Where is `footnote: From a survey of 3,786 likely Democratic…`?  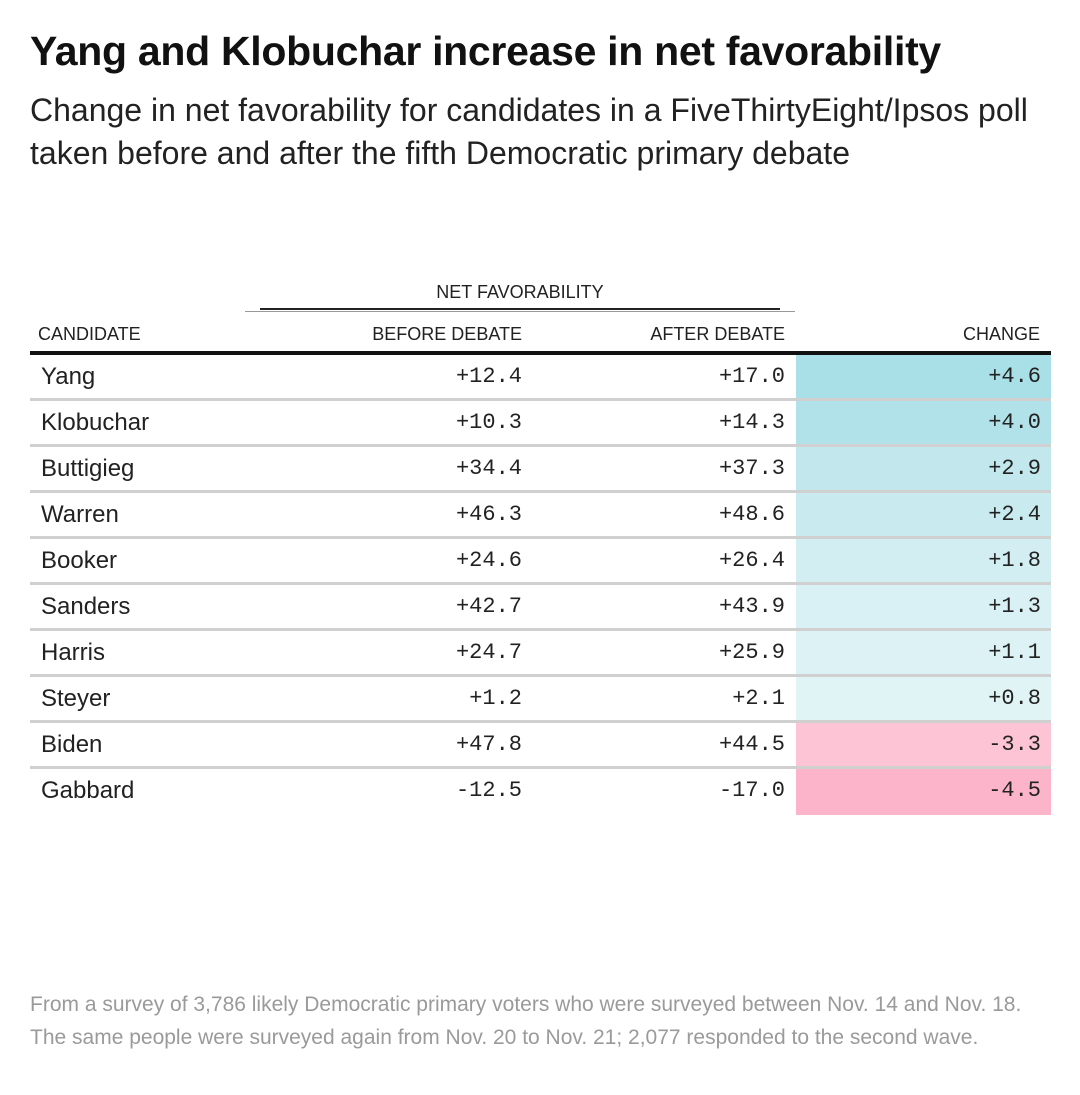
footnote: From a survey of 3,786 likely Democratic… is located at coordinates (526, 1021).